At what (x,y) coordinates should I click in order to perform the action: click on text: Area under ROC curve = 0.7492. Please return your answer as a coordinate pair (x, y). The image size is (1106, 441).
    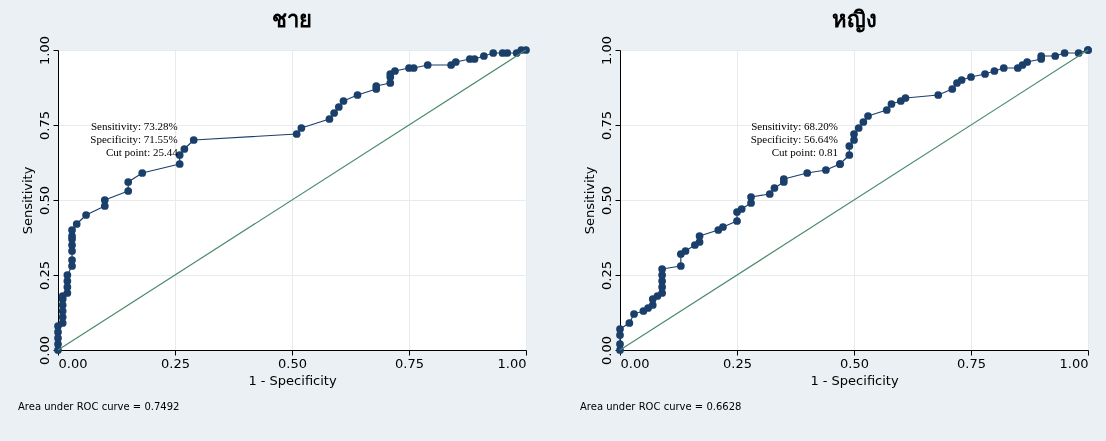
    Looking at the image, I should click on (99, 406).